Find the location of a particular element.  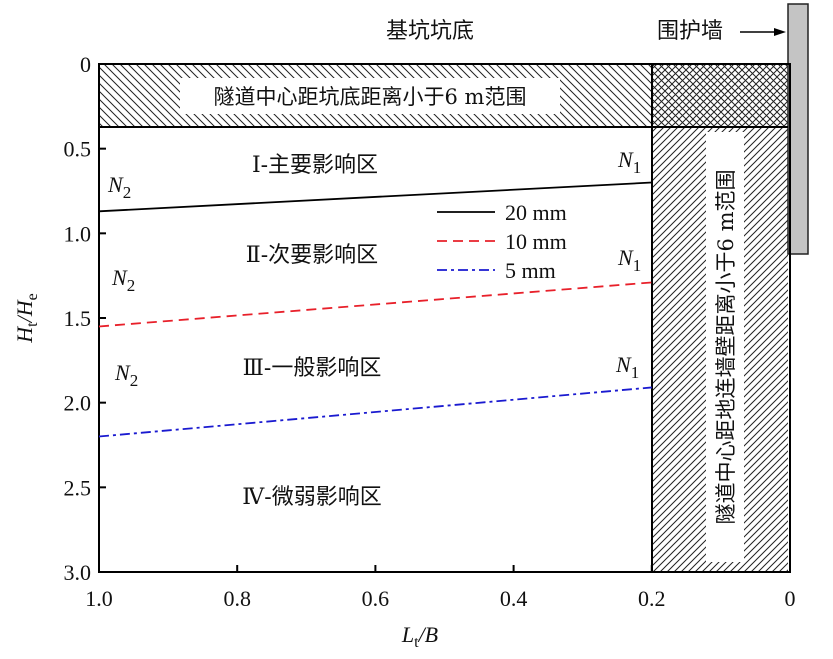

wall-band-label-bg is located at coordinates (725, 347).